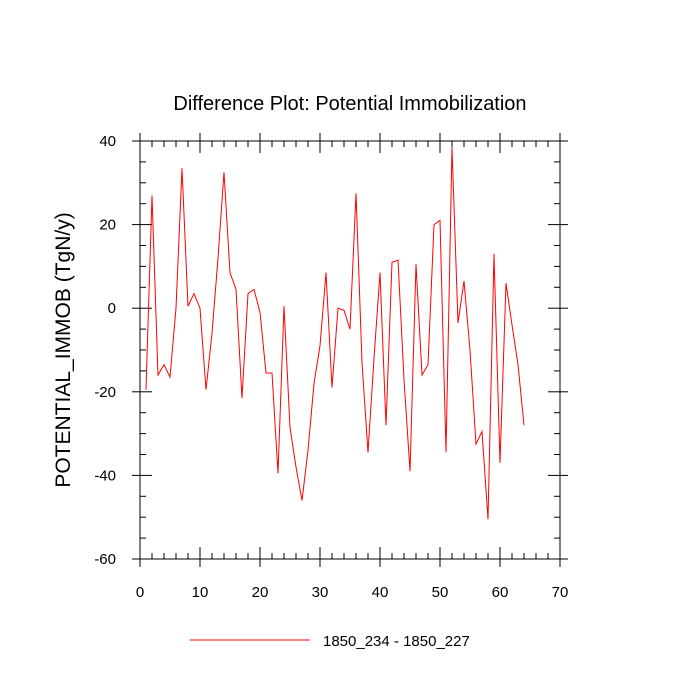 The width and height of the screenshot is (700, 700). I want to click on y-axis-label: POTENTIAL_IMMOB (TgN/y), so click(63, 349).